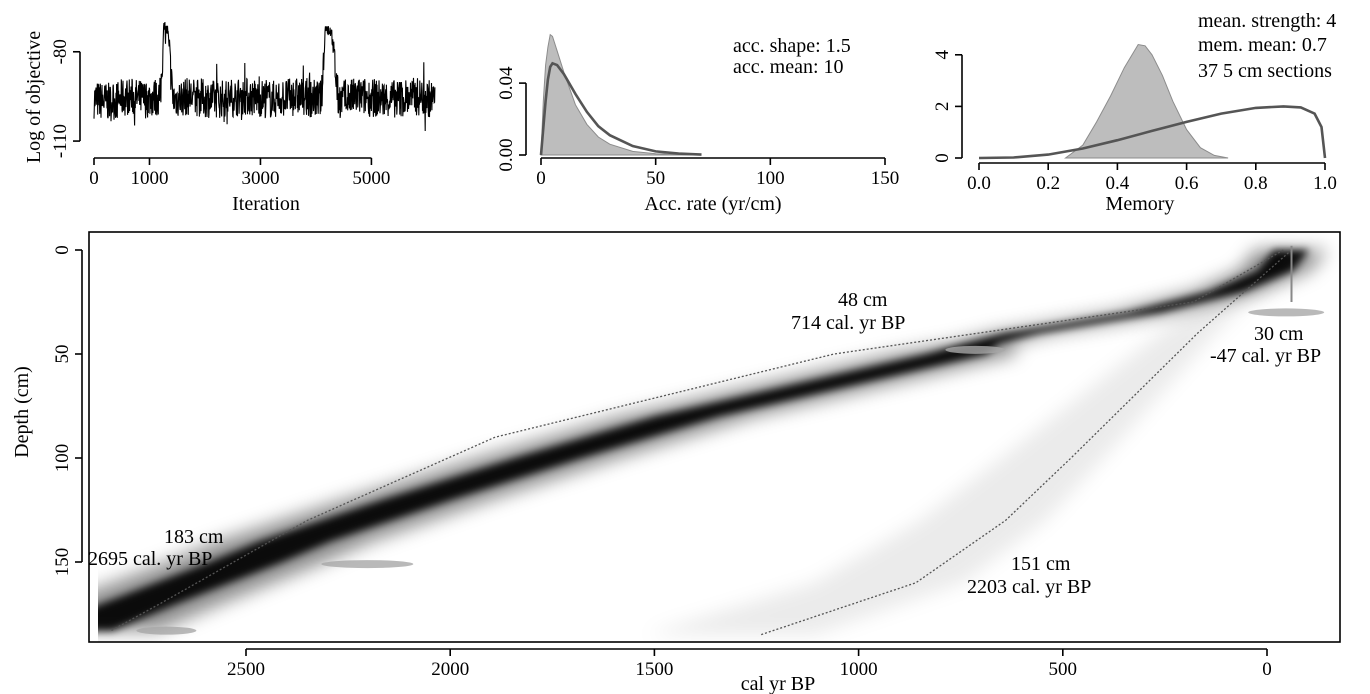  Describe the element at coordinates (979, 183) in the screenshot. I see `mem-x-tick-label: 0.0` at that location.